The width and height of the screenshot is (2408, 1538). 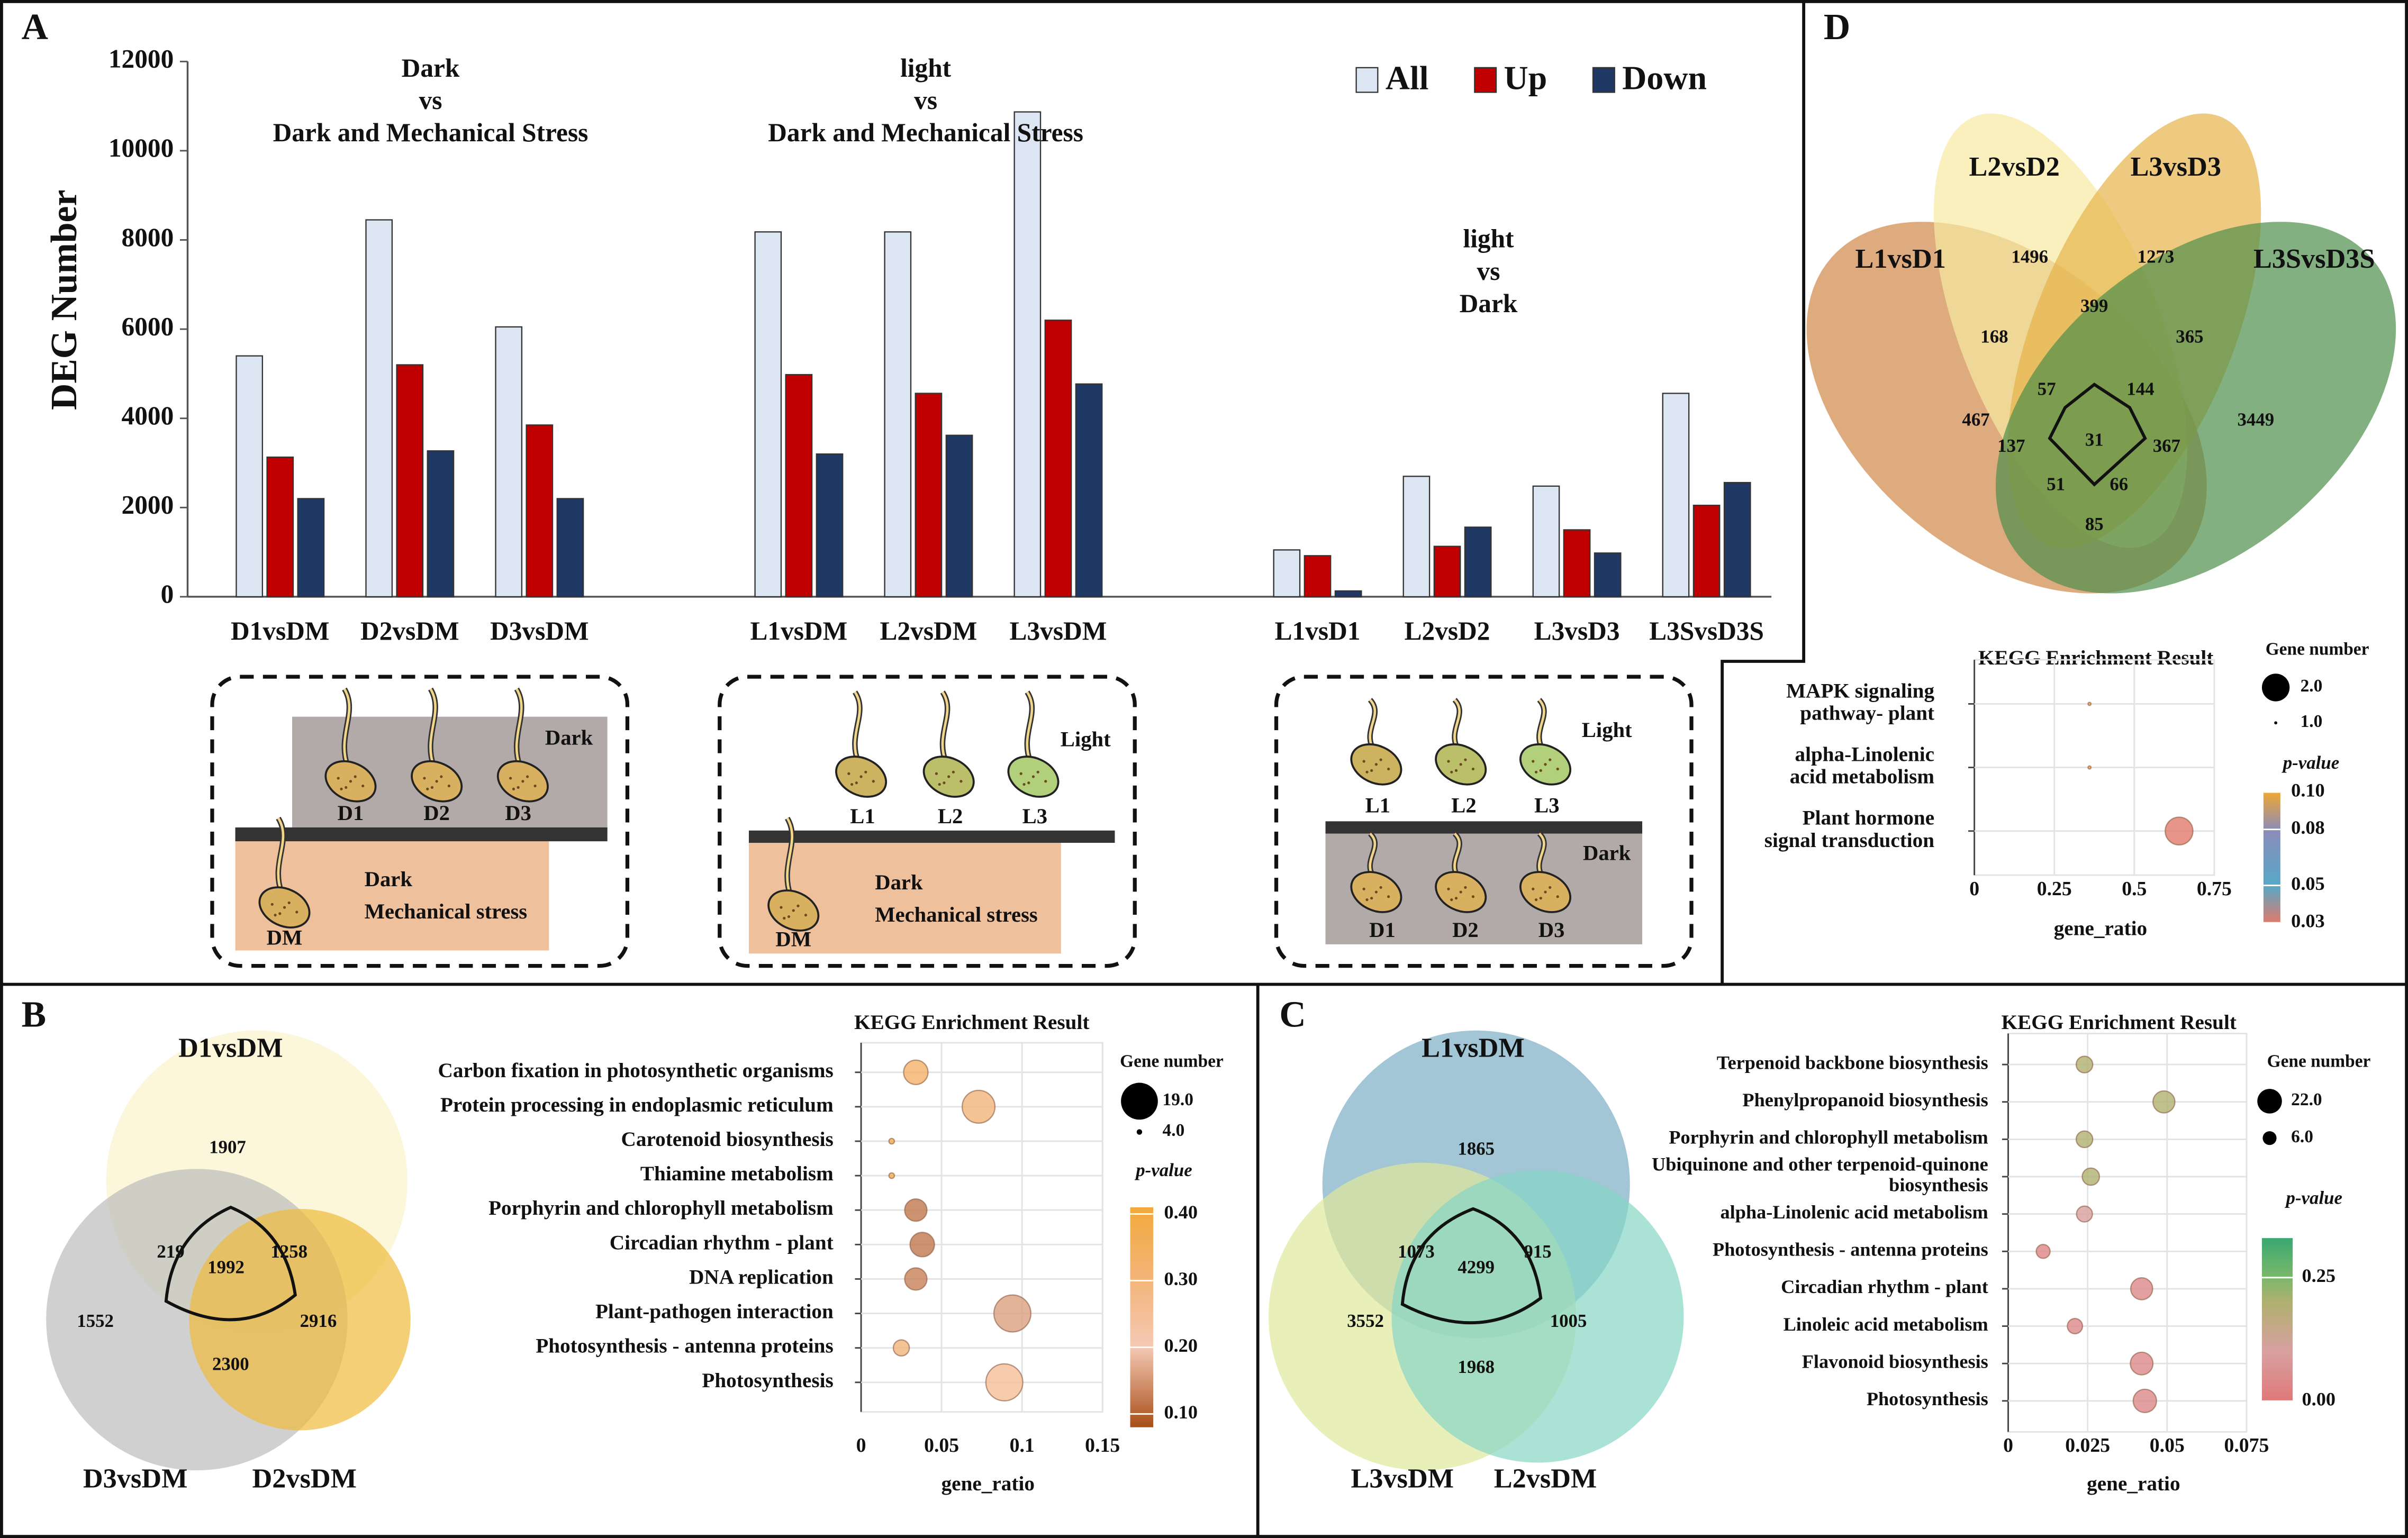 What do you see at coordinates (2133, 1483) in the screenshot?
I see `x-axis-label: gene_ratio` at bounding box center [2133, 1483].